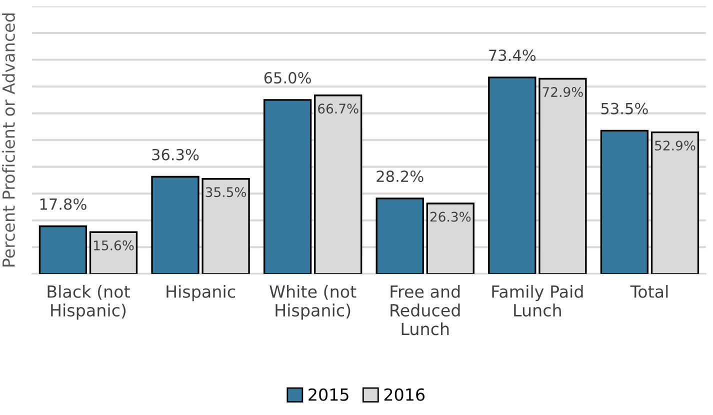  What do you see at coordinates (649, 291) in the screenshot?
I see `x-tick-label: Total` at bounding box center [649, 291].